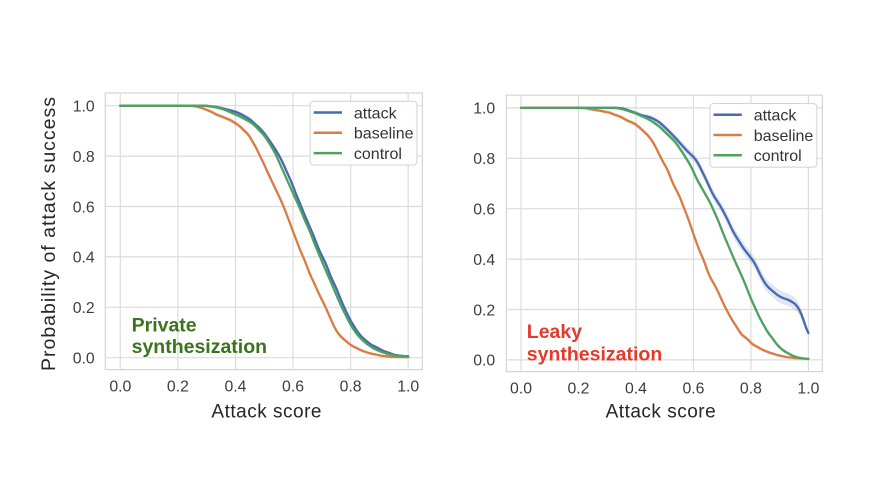  Describe the element at coordinates (49, 233) in the screenshot. I see `svg-text: Probability of attack success` at that location.